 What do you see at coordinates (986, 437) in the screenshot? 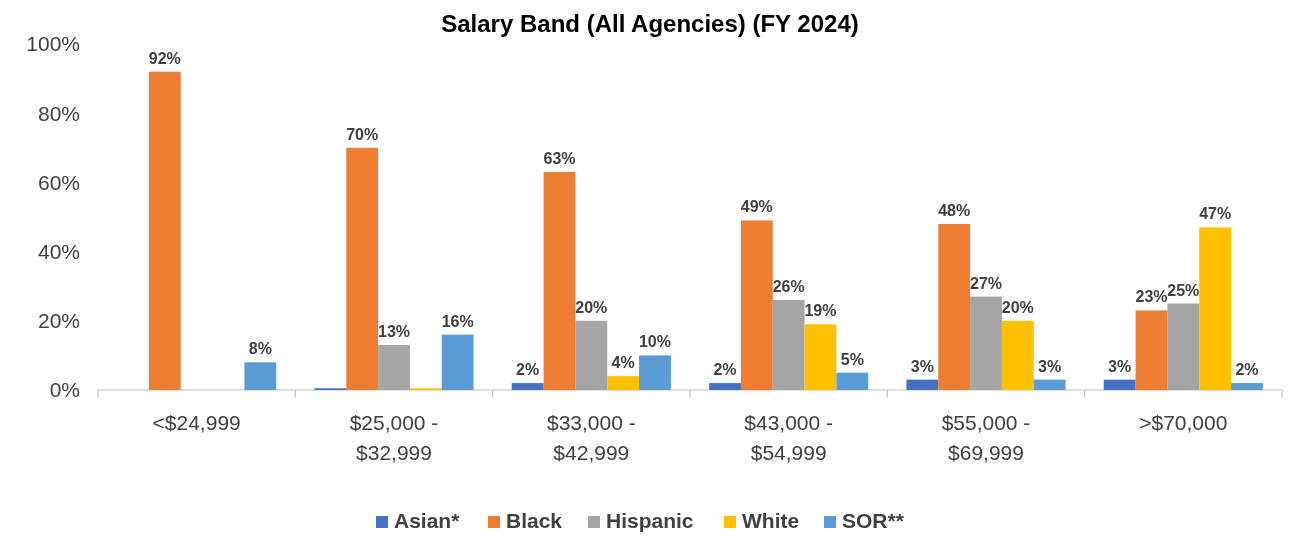
I see `x-tick-label: $55,000 - $69,999` at bounding box center [986, 437].